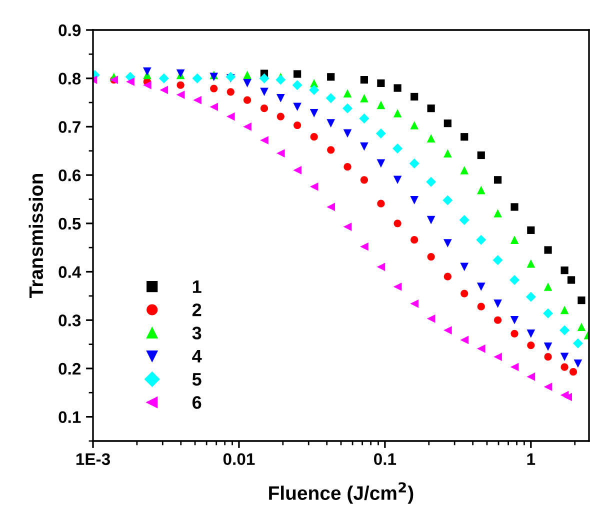 This screenshot has height=523, width=590. What do you see at coordinates (93, 459) in the screenshot?
I see `x-tick-label: 1E-3` at bounding box center [93, 459].